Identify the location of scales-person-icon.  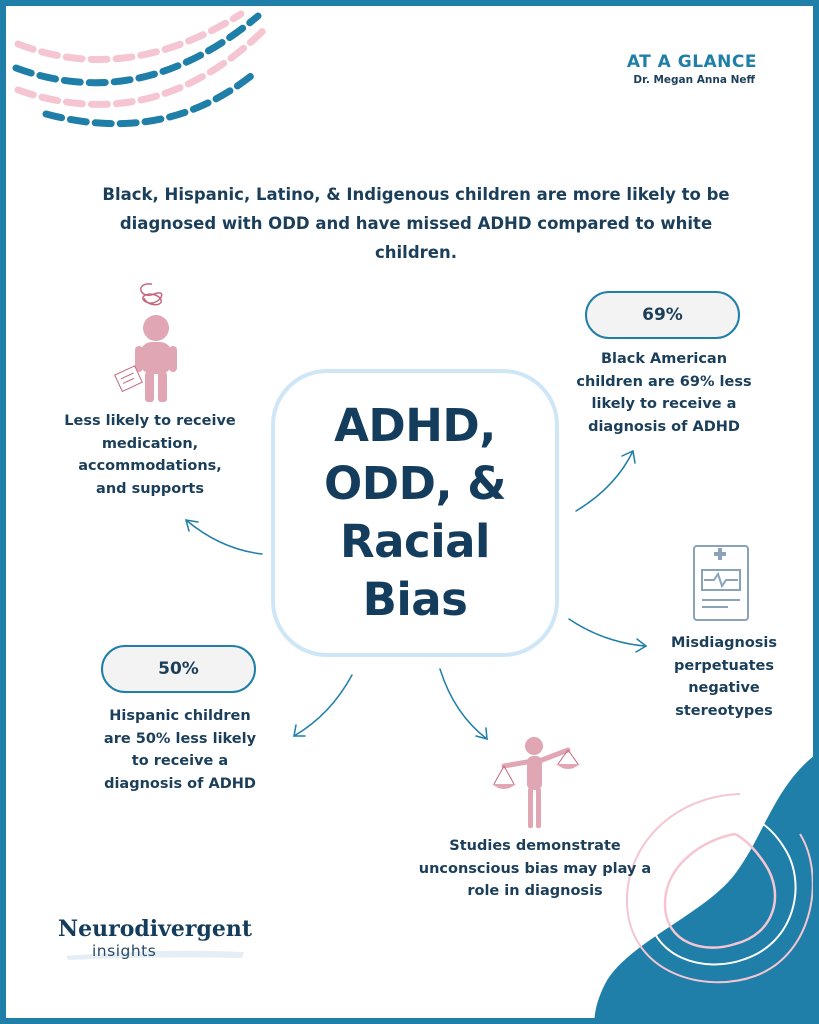
(536, 782).